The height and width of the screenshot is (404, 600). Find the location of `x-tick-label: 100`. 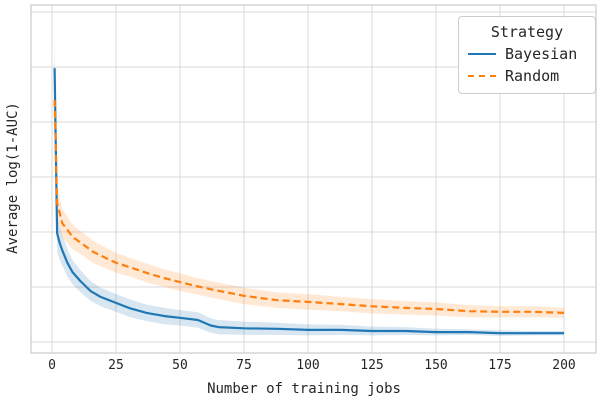

x-tick-label: 100 is located at coordinates (308, 365).